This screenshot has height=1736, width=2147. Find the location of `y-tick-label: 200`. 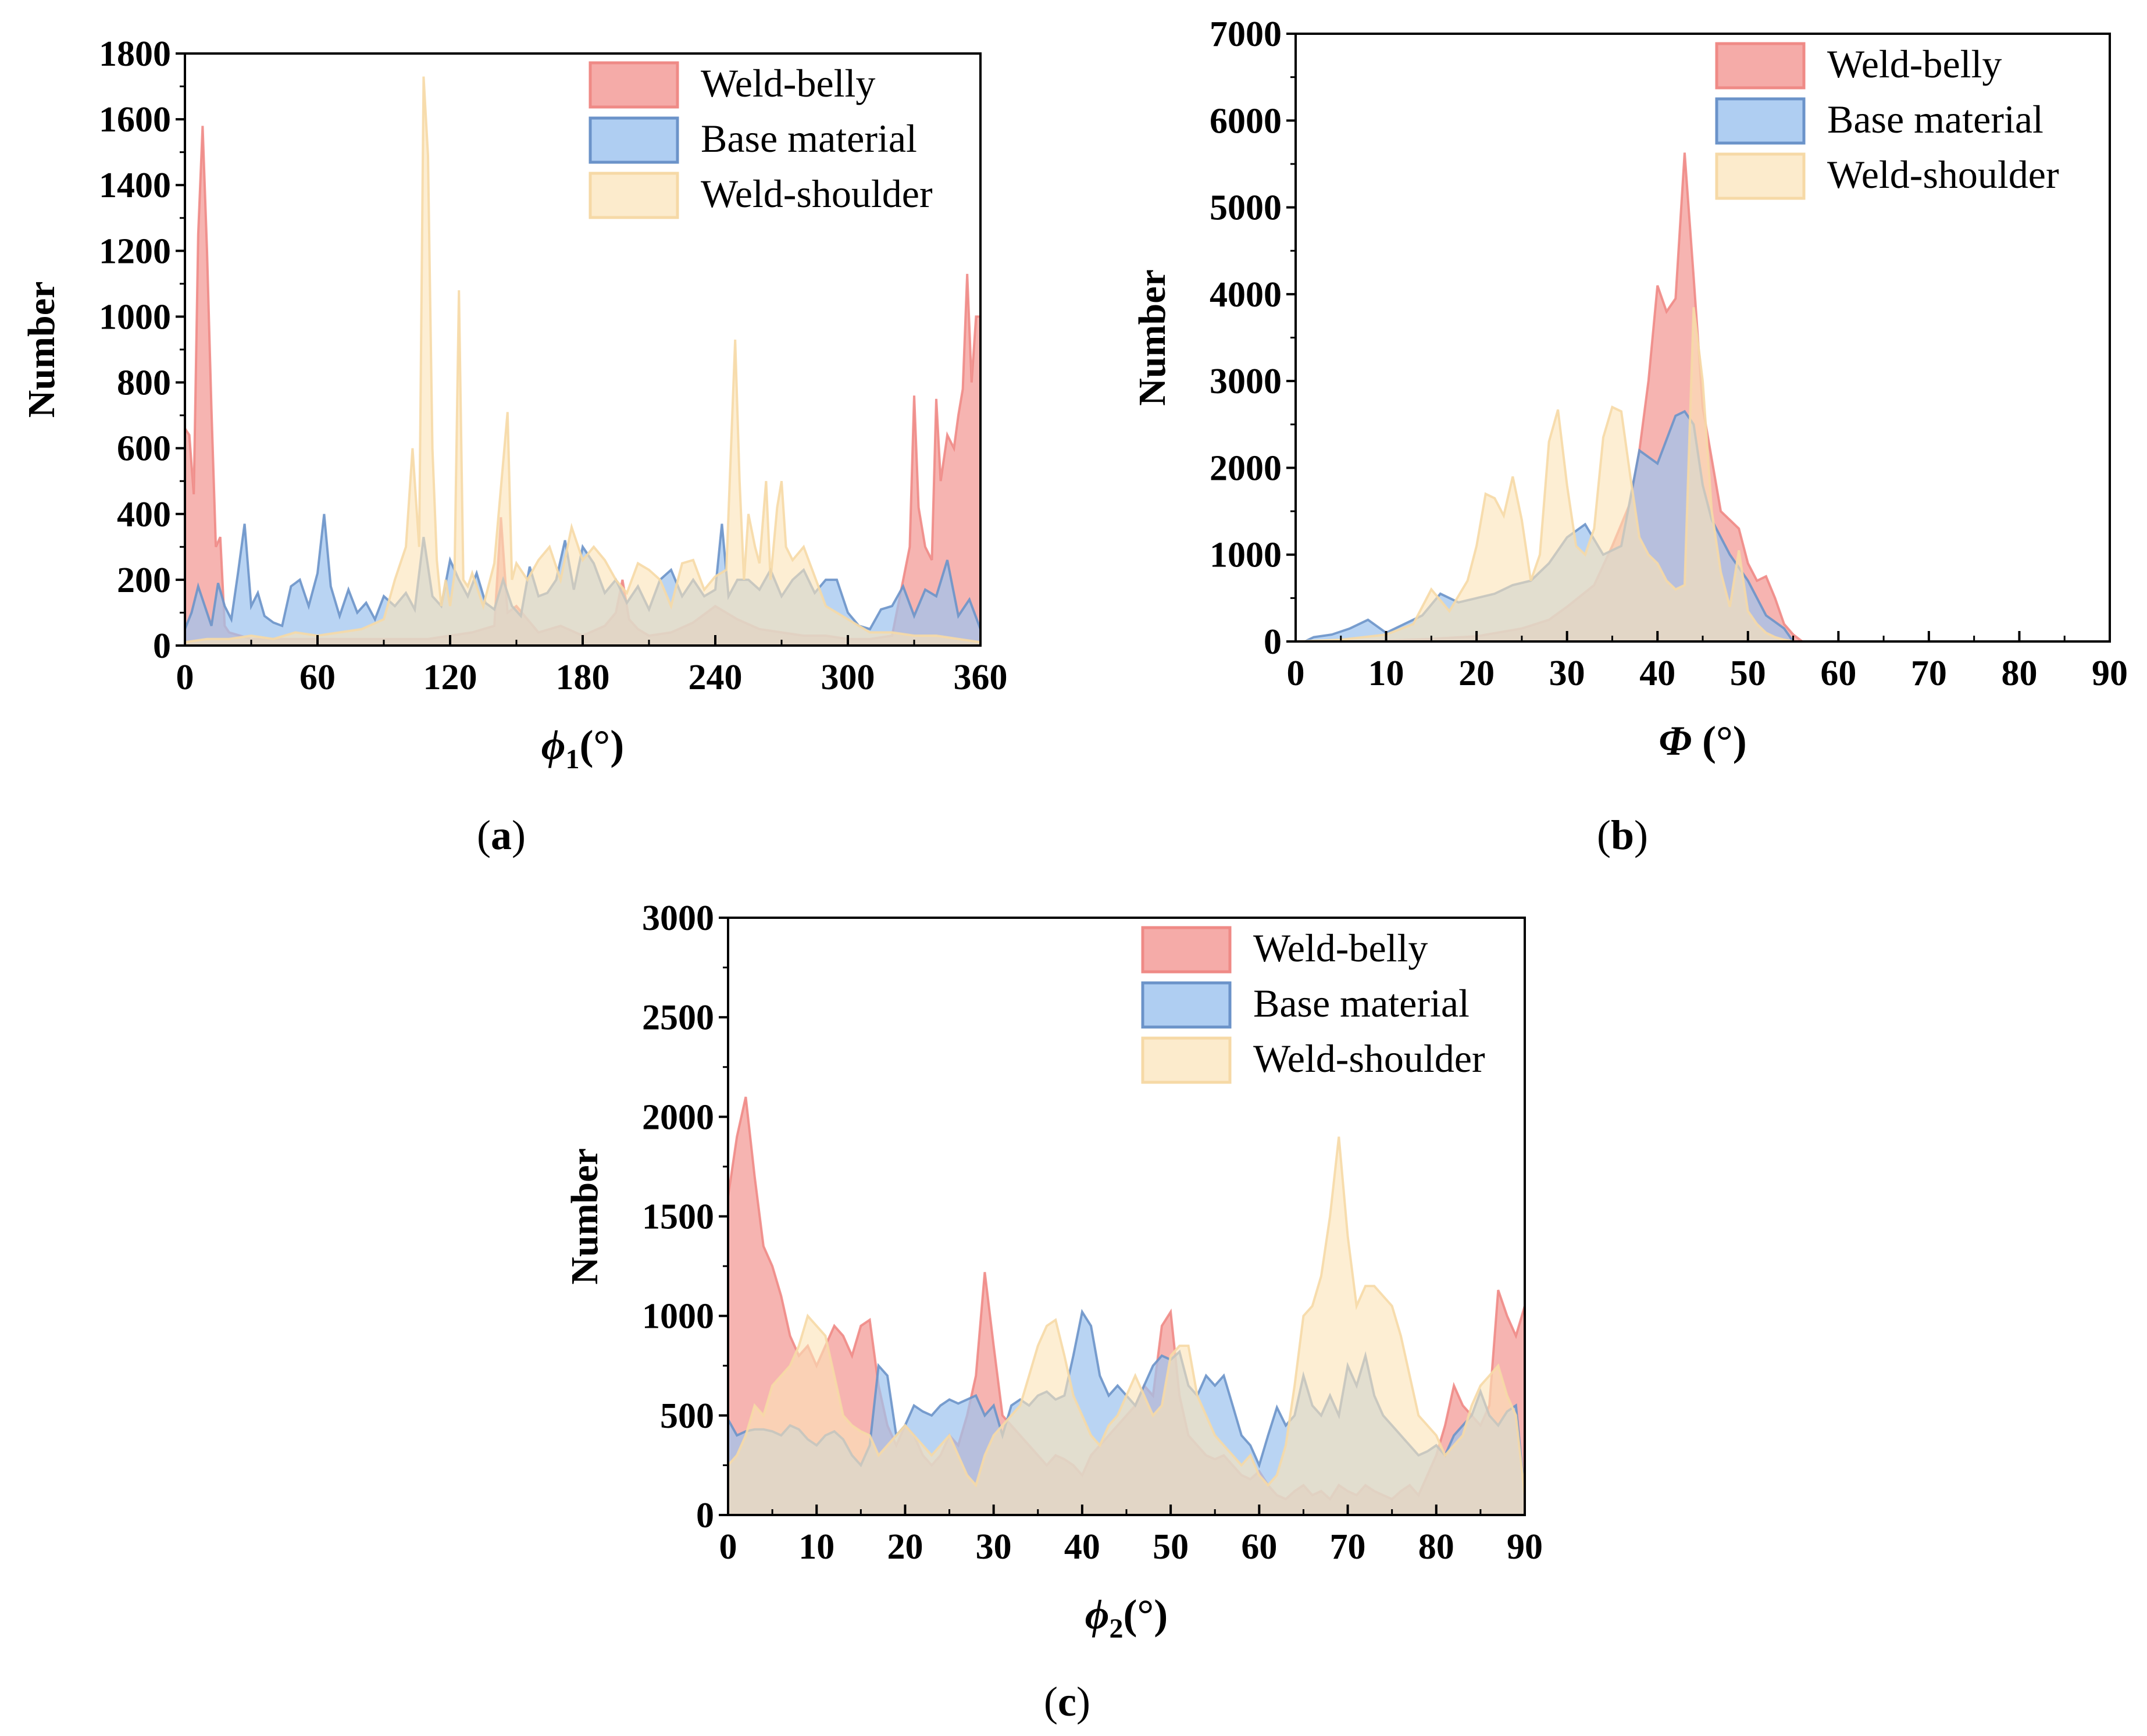

y-tick-label: 200 is located at coordinates (144, 580).